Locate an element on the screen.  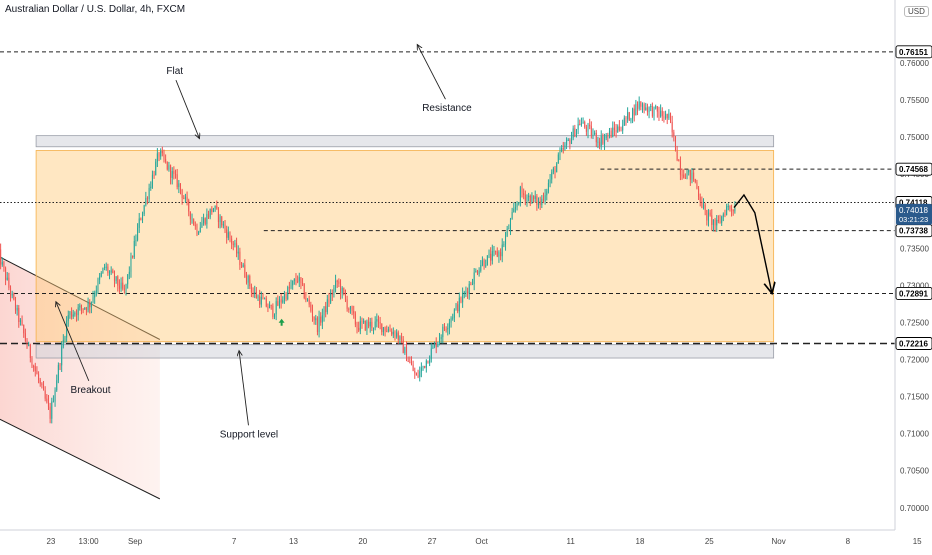
price-label-5: 0.72216 is located at coordinates (913, 343).